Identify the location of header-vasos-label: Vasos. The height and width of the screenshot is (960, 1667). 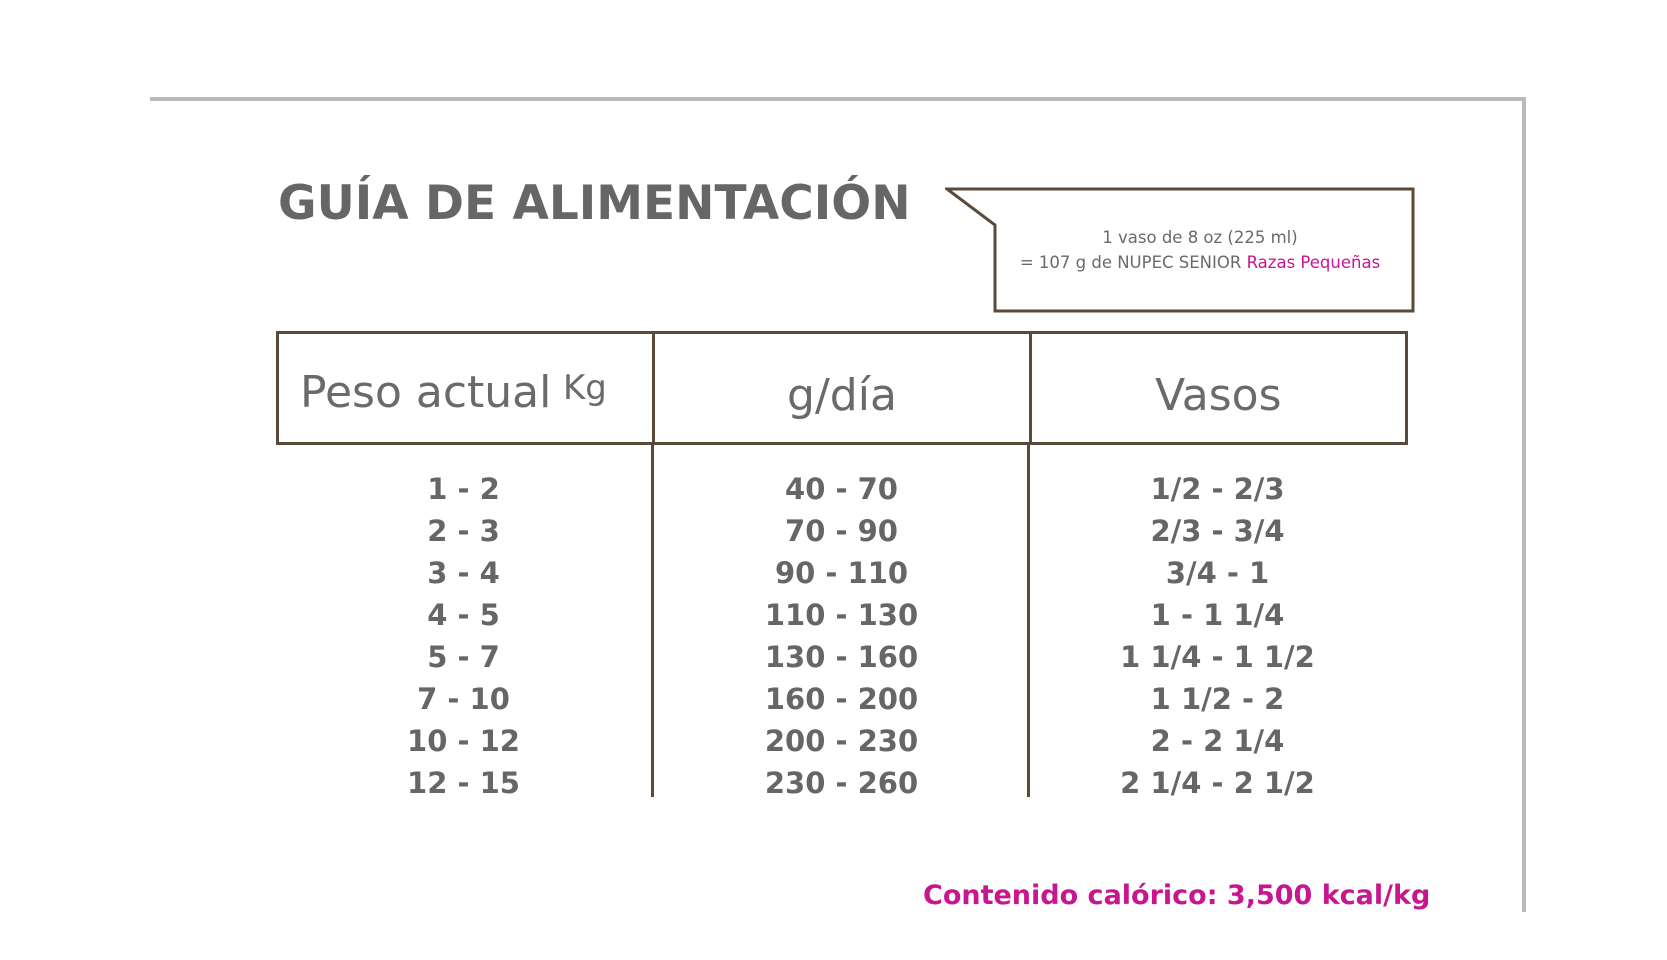
(1218, 395).